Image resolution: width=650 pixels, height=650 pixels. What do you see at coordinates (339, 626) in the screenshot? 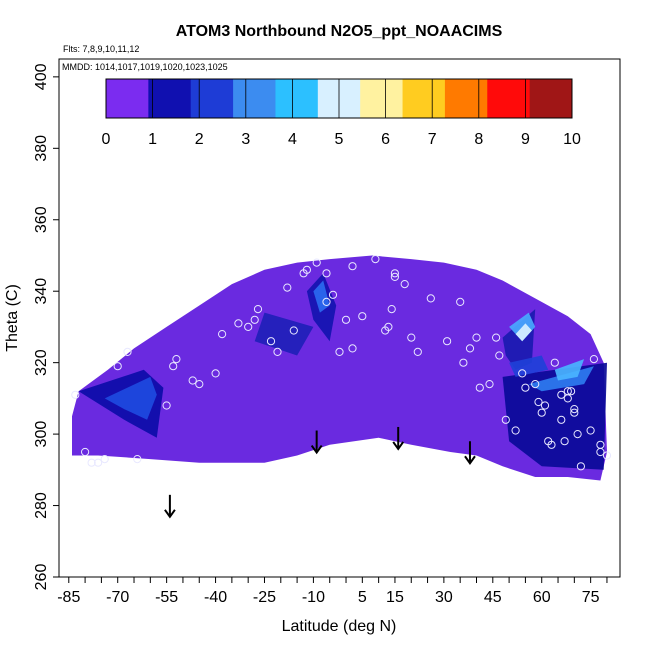
I see `x-axis-label: Latitude (deg N)` at bounding box center [339, 626].